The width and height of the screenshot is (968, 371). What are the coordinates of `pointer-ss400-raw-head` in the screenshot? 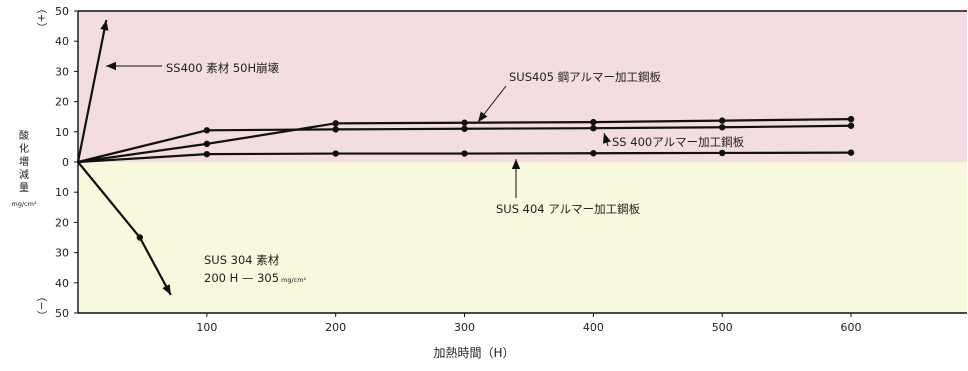 It's located at (111, 66).